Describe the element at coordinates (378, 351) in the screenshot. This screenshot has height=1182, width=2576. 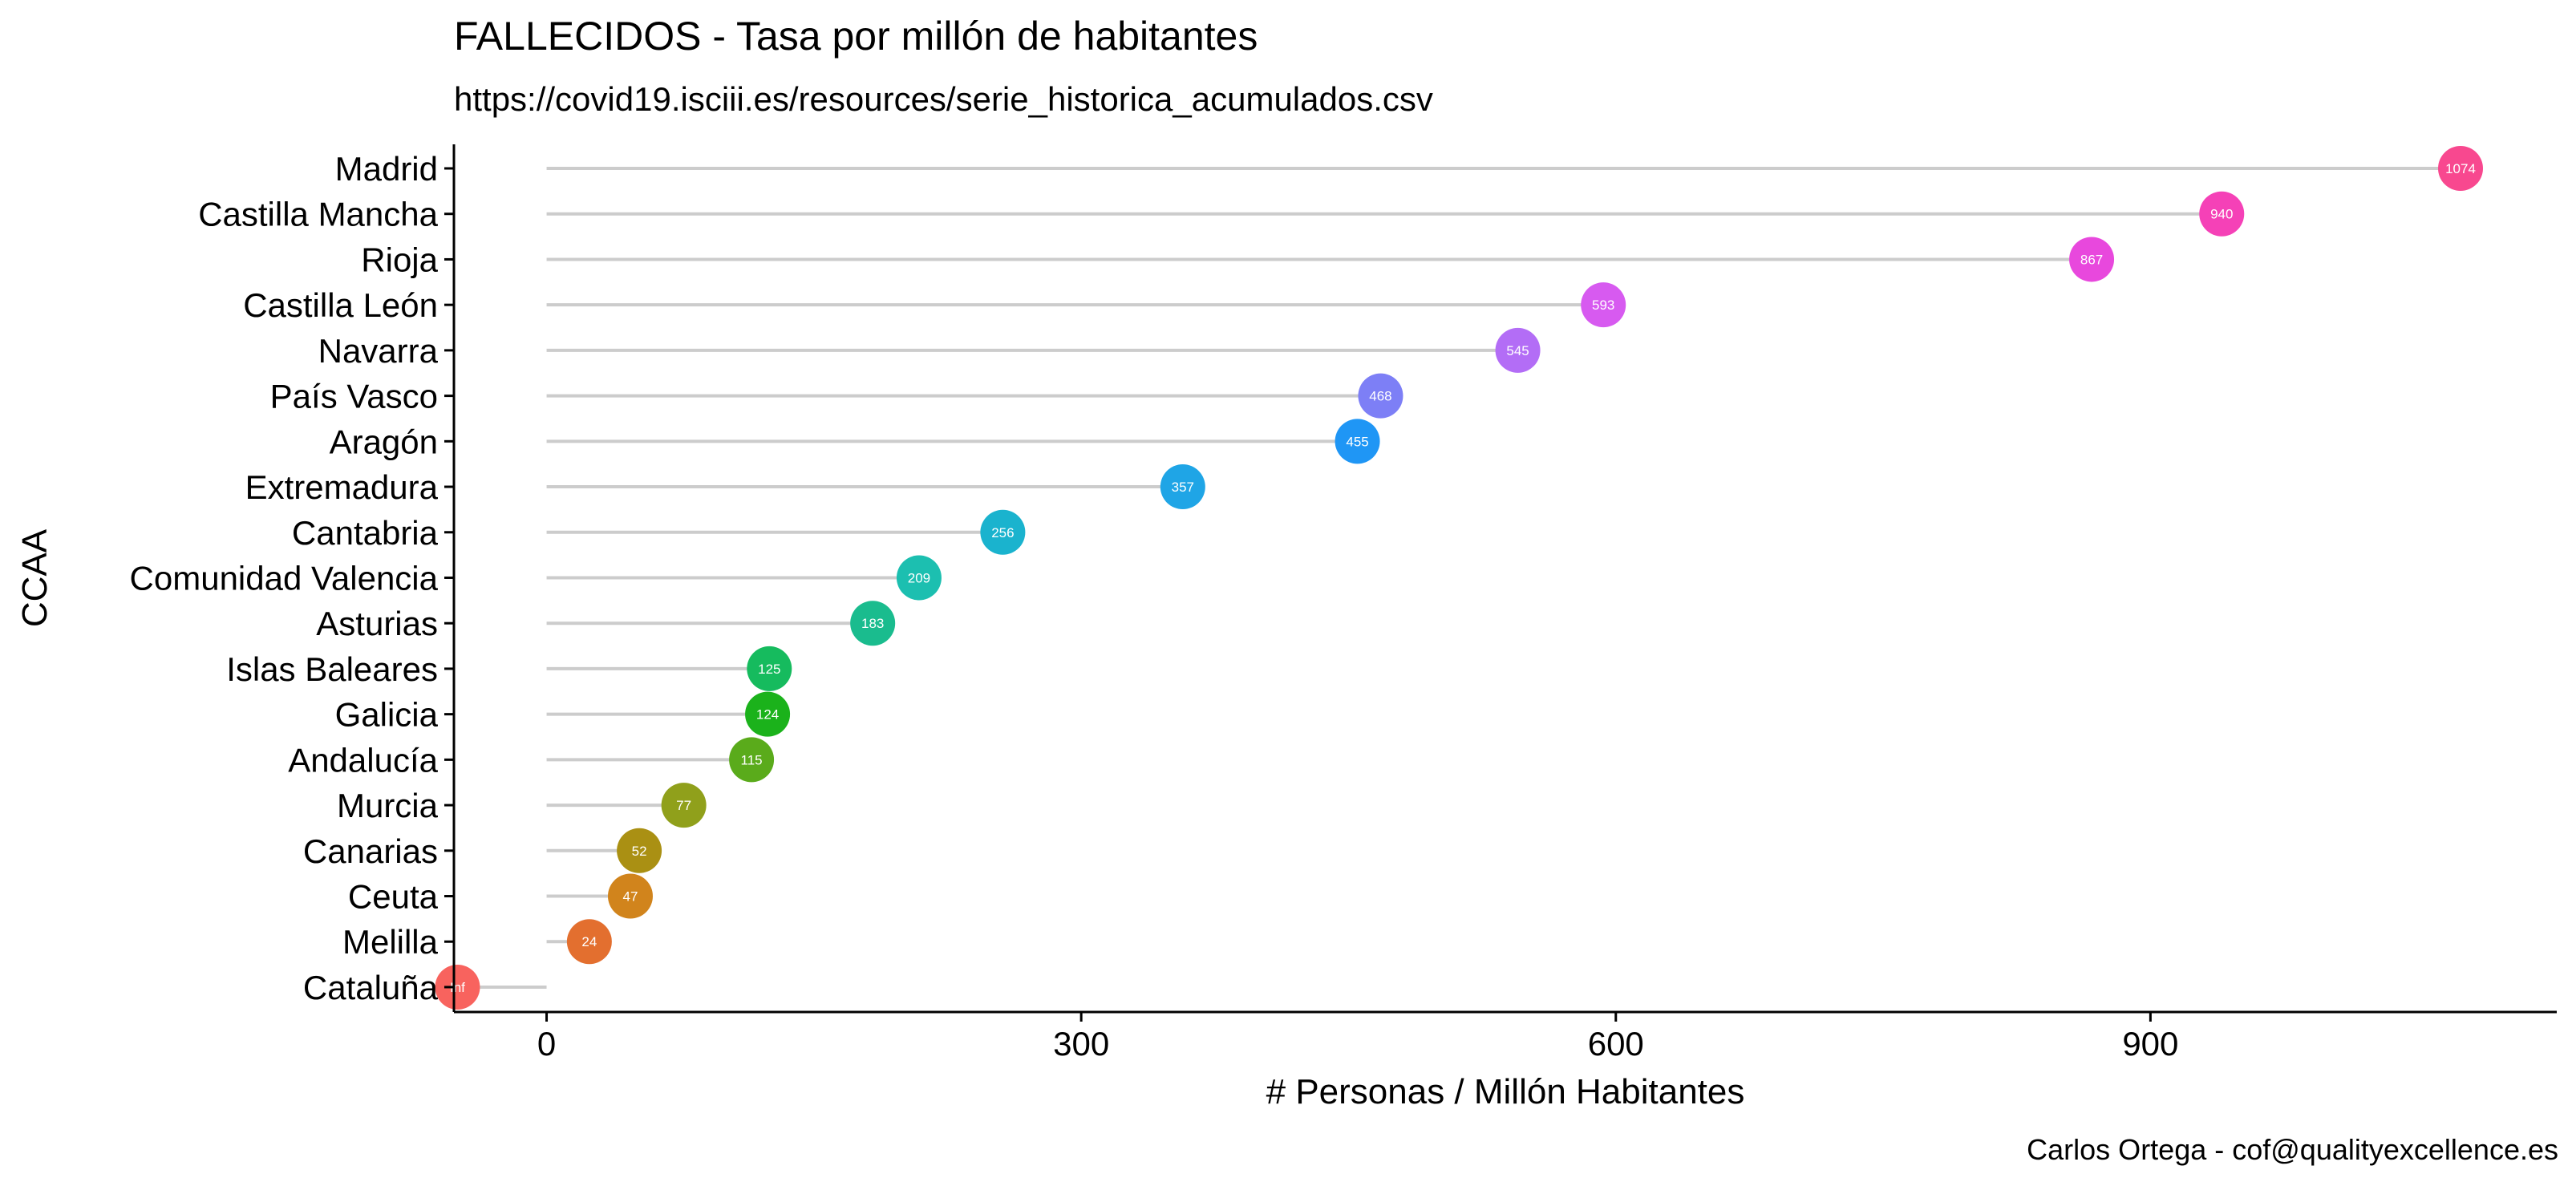
I see `y-label-navarra: Navarra` at that location.